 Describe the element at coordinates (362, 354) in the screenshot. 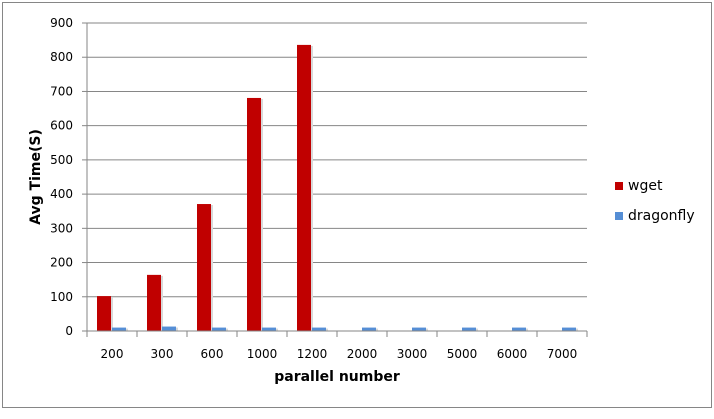

I see `x-tick-label: 2000` at that location.